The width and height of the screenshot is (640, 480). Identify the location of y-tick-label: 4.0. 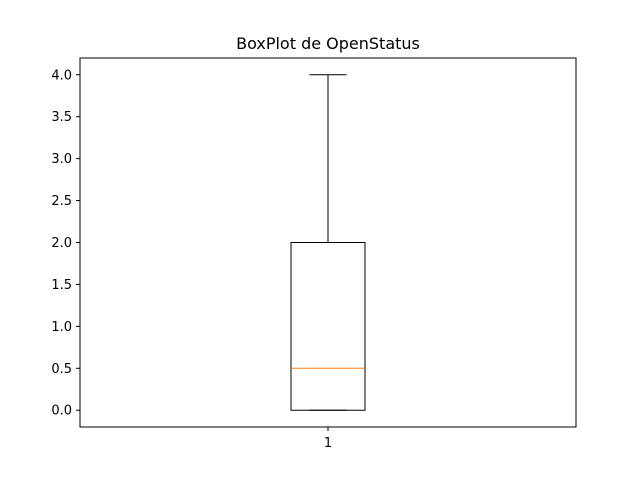
(61, 75).